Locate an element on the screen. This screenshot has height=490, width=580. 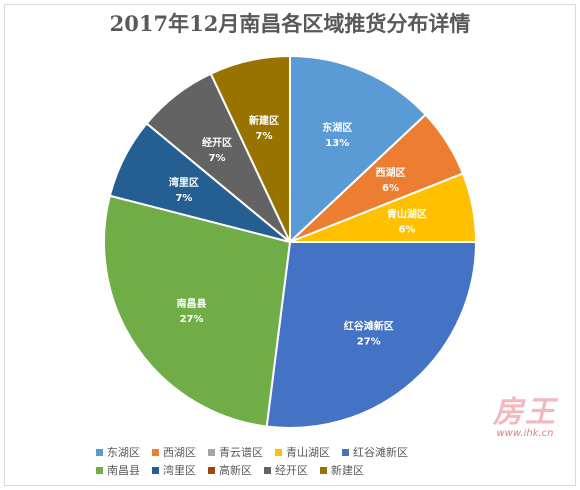
watermark: 房王 www.ihk.cn is located at coordinates (525, 417).